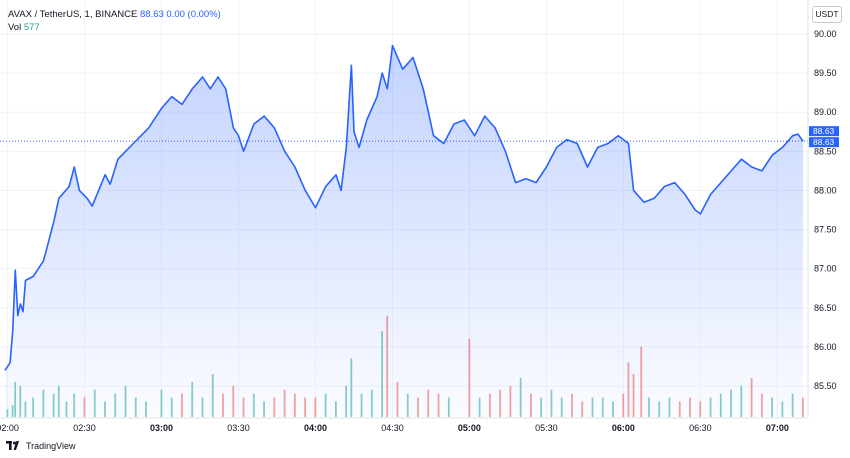 The width and height of the screenshot is (850, 458). I want to click on x-tick-label-0: 02:00, so click(9, 428).